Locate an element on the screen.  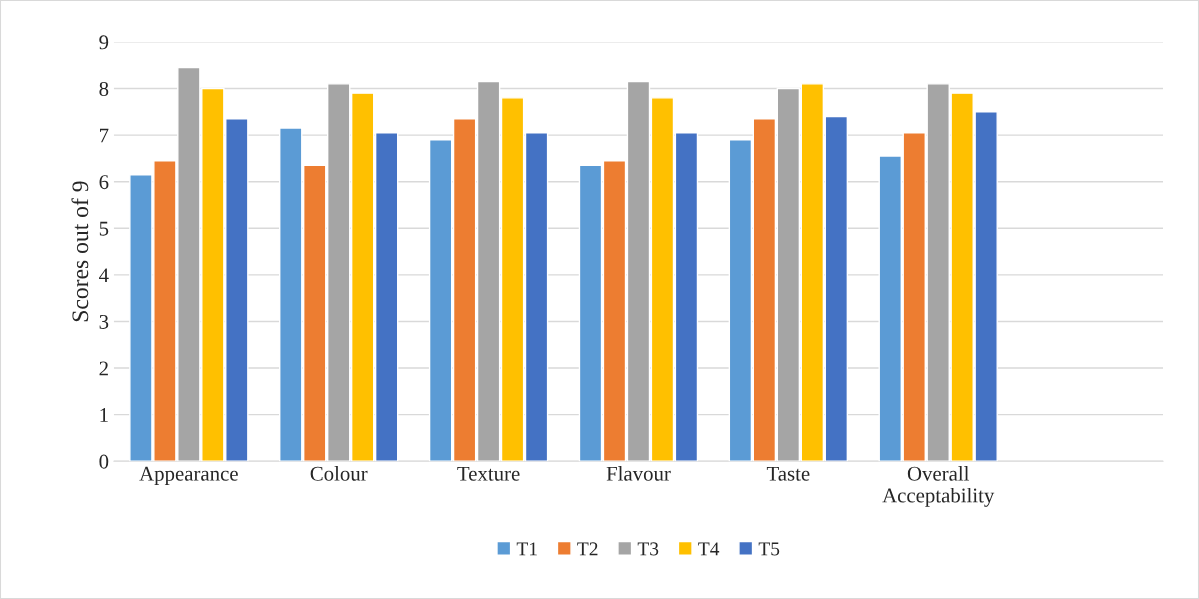
y-tick-label: 4 is located at coordinates (104, 275).